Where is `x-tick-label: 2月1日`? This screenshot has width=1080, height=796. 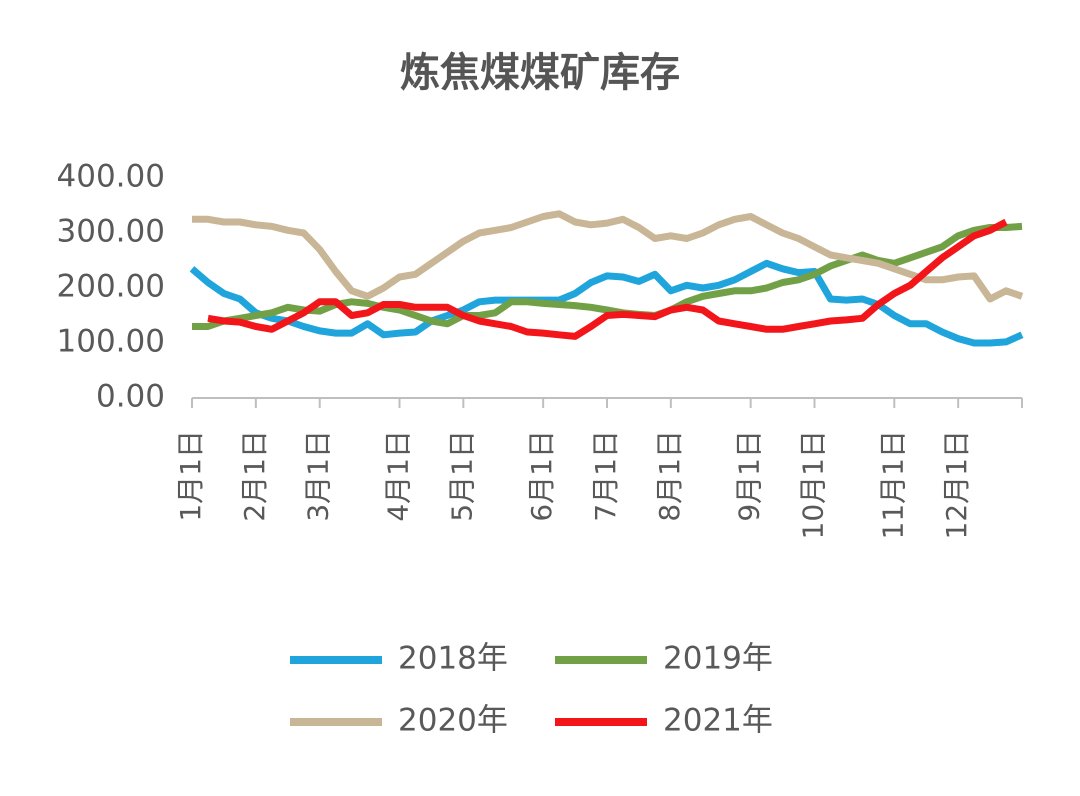
x-tick-label: 2月1日 is located at coordinates (254, 476).